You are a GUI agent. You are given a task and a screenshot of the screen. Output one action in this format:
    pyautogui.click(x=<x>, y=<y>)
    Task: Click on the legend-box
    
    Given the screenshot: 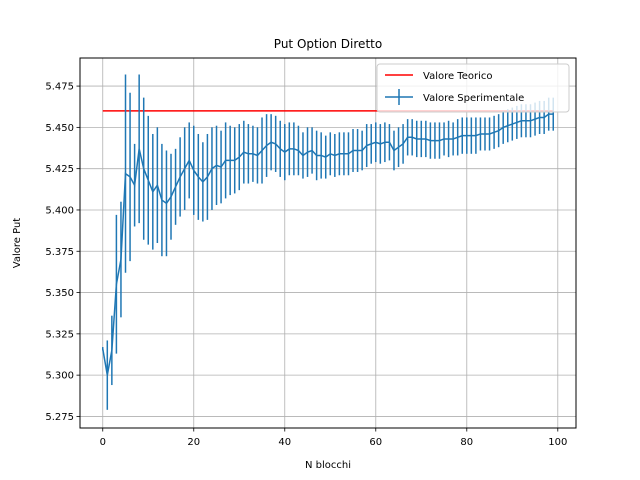 What is the action you would take?
    pyautogui.click(x=473, y=88)
    